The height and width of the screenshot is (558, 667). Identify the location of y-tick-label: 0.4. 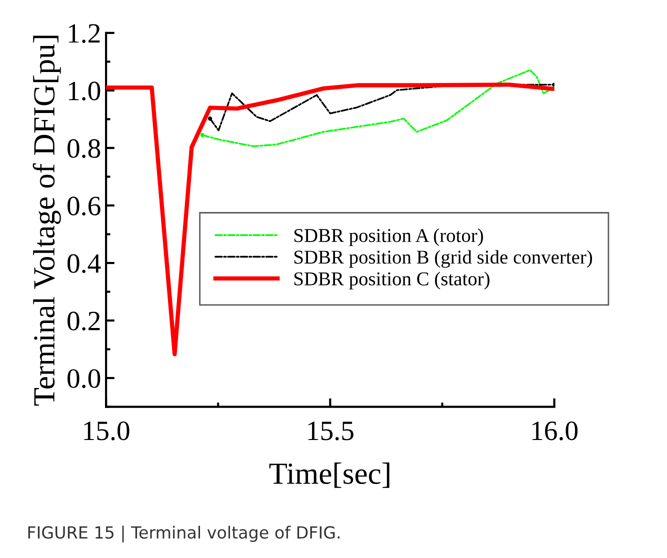
(84, 264).